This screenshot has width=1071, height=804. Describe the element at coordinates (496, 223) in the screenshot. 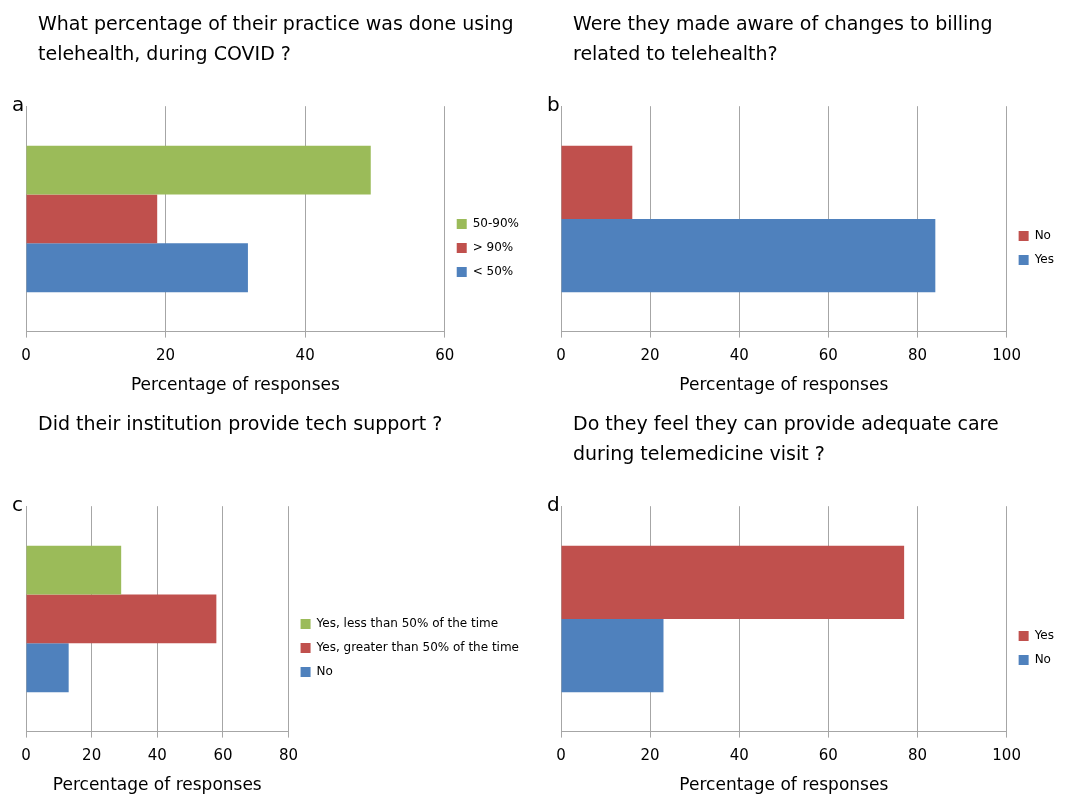

I see `legend-label: 50-90%` at that location.